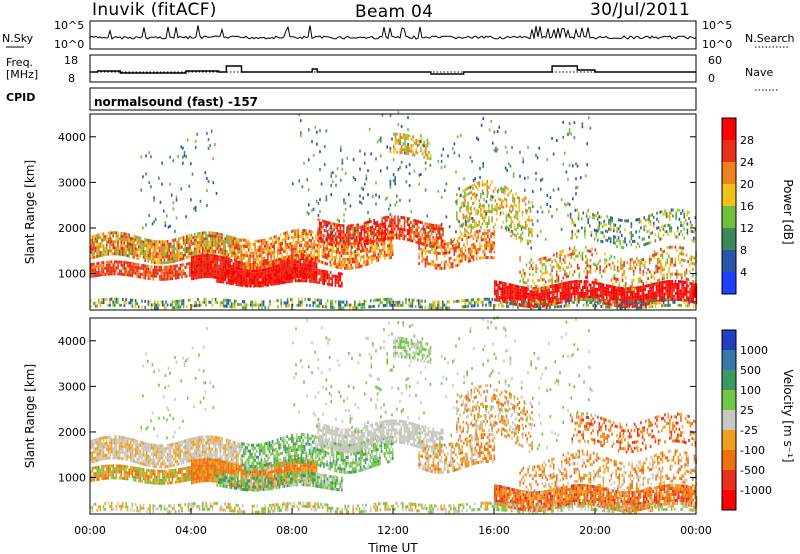 The width and height of the screenshot is (800, 554). What do you see at coordinates (749, 430) in the screenshot?
I see `colorbar-tick-label: -25` at bounding box center [749, 430].